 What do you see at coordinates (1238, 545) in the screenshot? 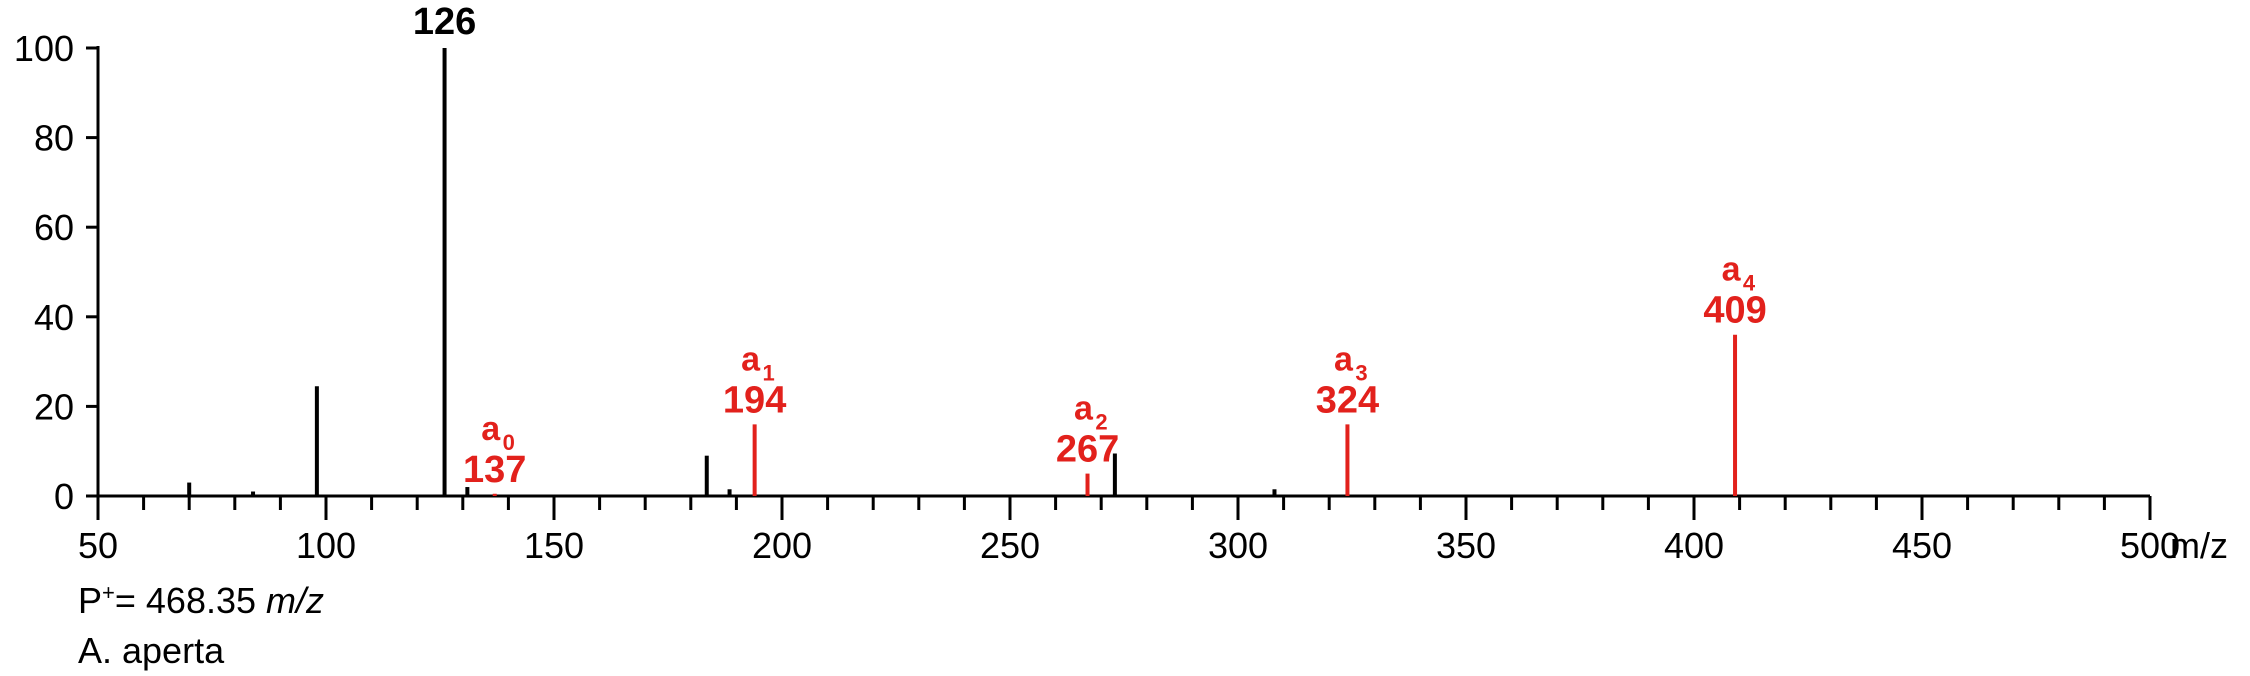
I see `x-tick-label: 300` at bounding box center [1238, 545].